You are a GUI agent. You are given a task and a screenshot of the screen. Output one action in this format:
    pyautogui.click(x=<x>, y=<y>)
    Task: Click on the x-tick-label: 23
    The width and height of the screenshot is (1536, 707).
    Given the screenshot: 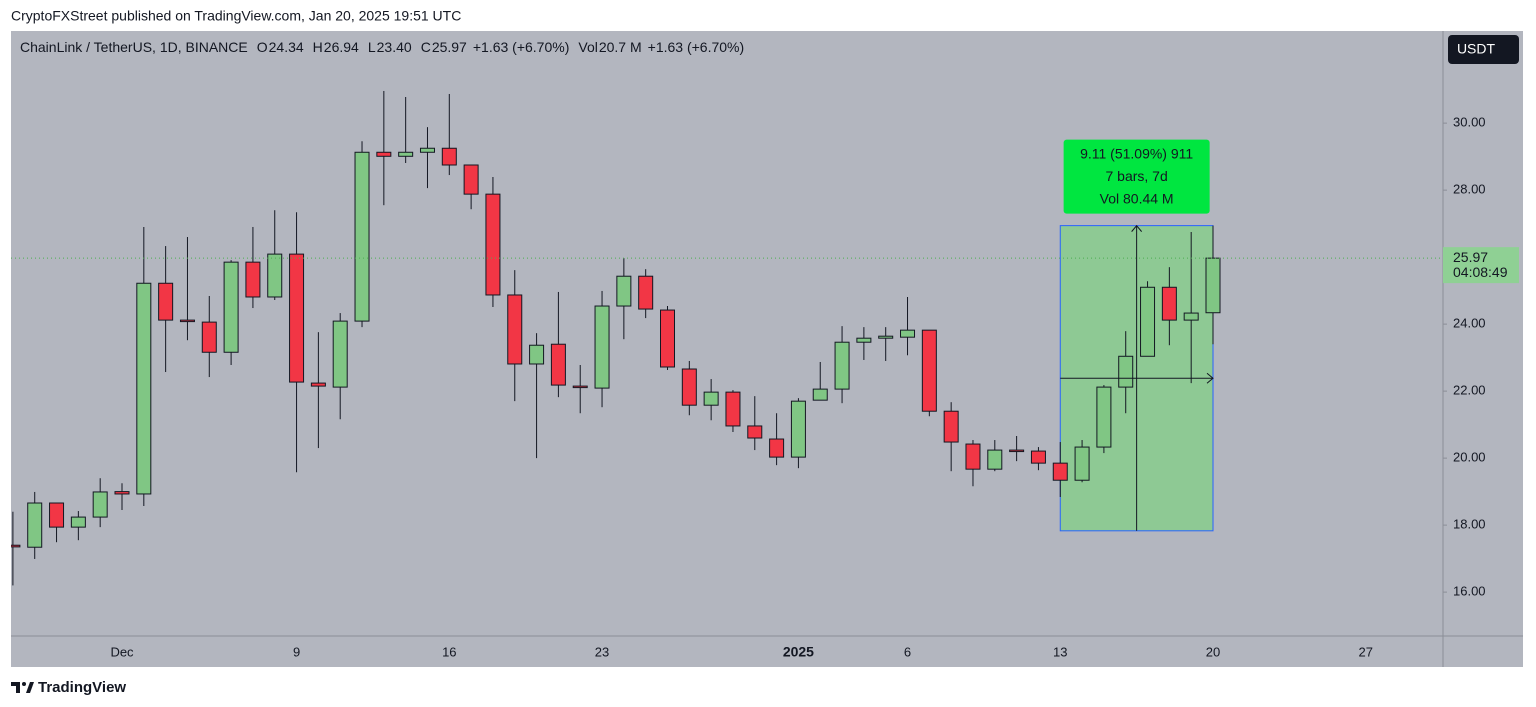 What is the action you would take?
    pyautogui.click(x=602, y=651)
    